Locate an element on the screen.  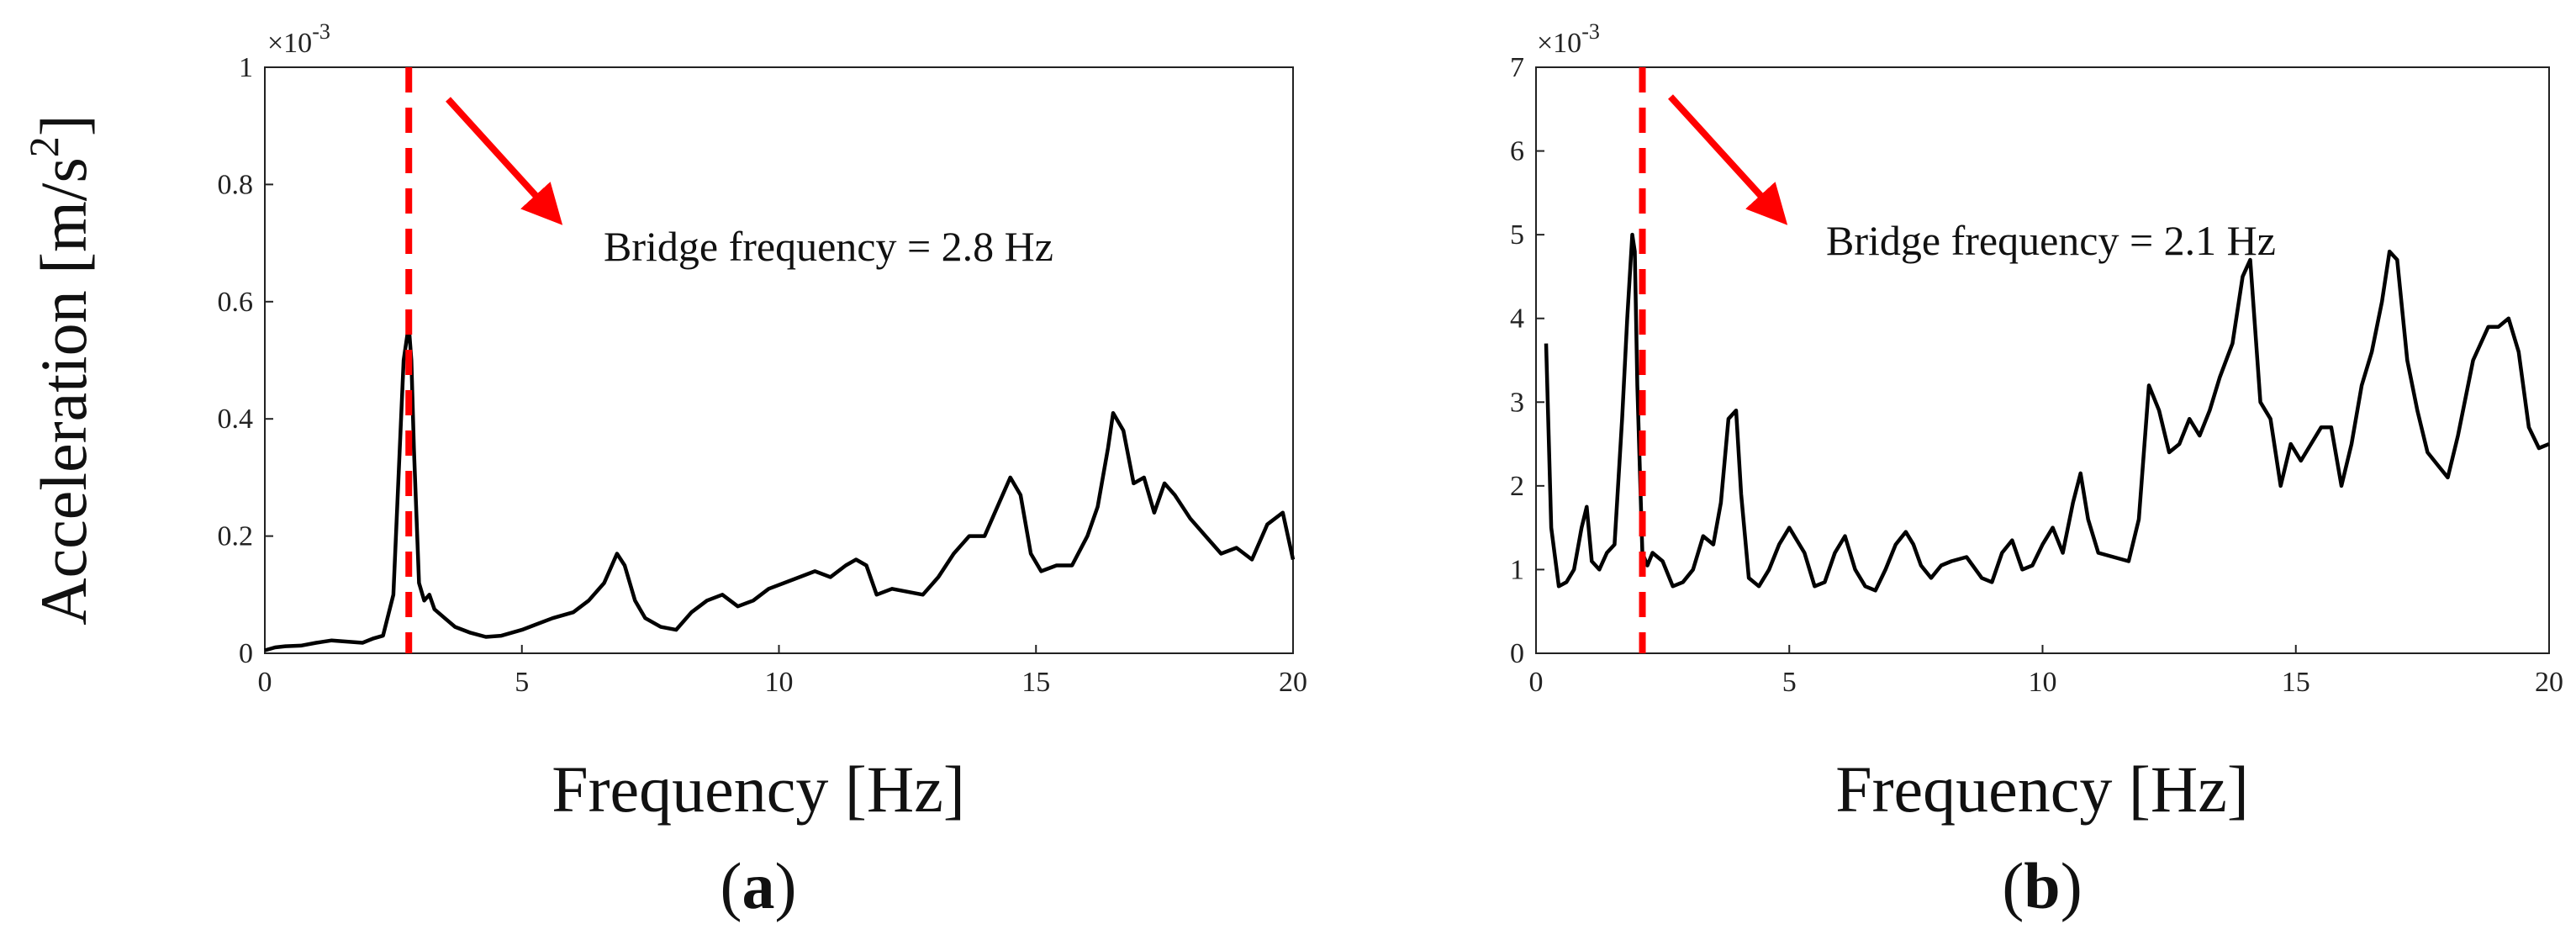
annotation-text-a: Bridge frequency = 2.8 Hz is located at coordinates (828, 247).